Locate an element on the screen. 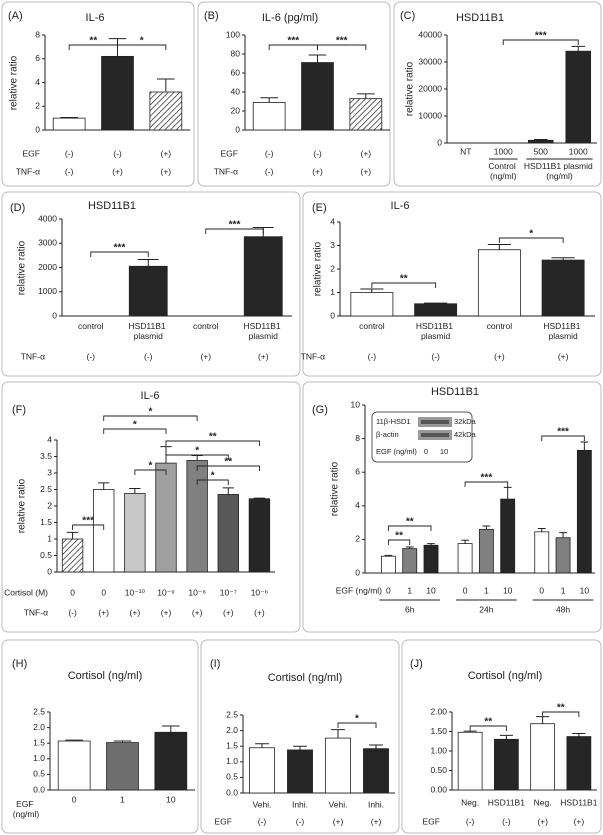 The height and width of the screenshot is (835, 603). x-tick-label: Inhi. is located at coordinates (300, 804).